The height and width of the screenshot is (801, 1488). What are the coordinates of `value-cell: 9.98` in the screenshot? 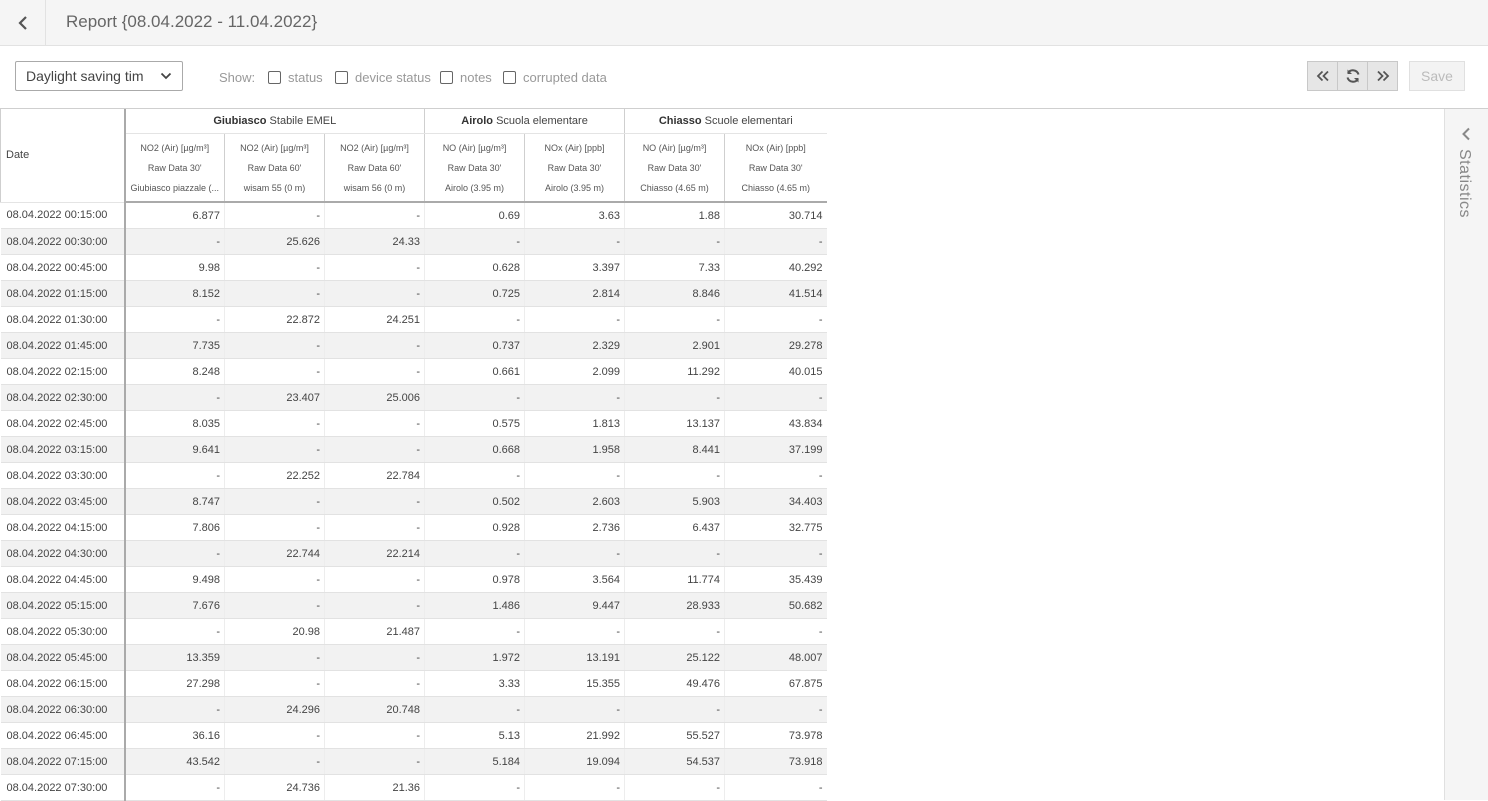 It's located at (174, 267).